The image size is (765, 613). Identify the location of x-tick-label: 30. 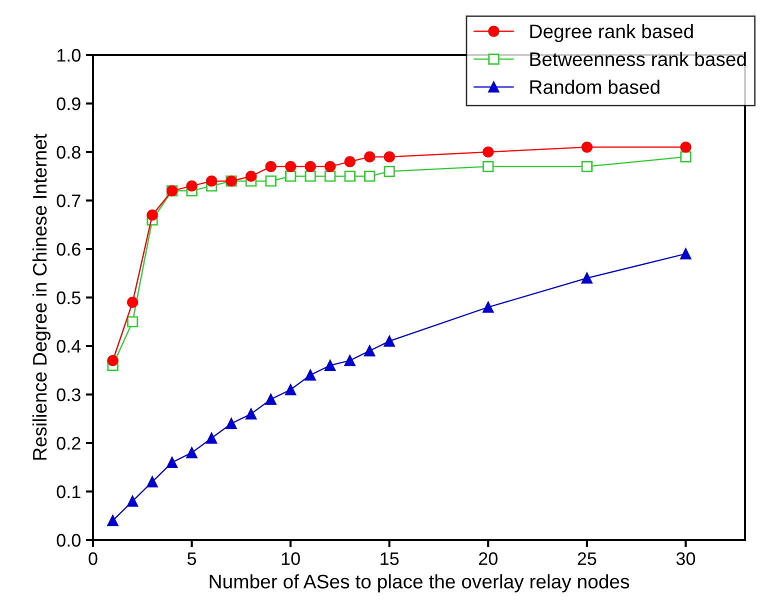
(686, 559).